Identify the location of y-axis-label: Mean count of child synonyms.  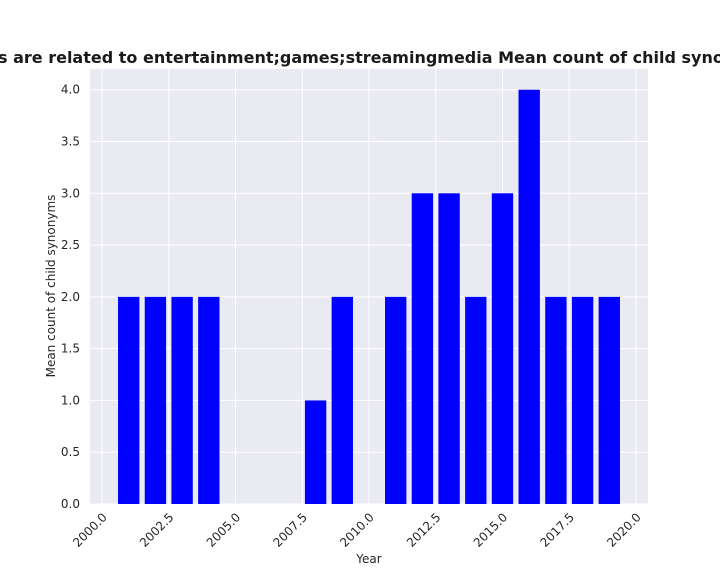
(51, 286).